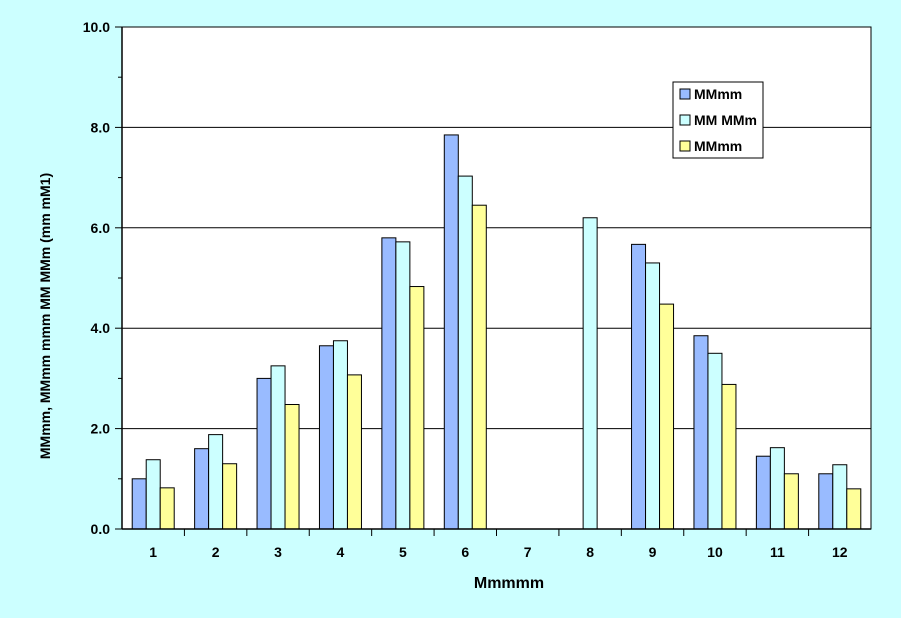  What do you see at coordinates (101, 529) in the screenshot?
I see `y-tick-label: 0.0` at bounding box center [101, 529].